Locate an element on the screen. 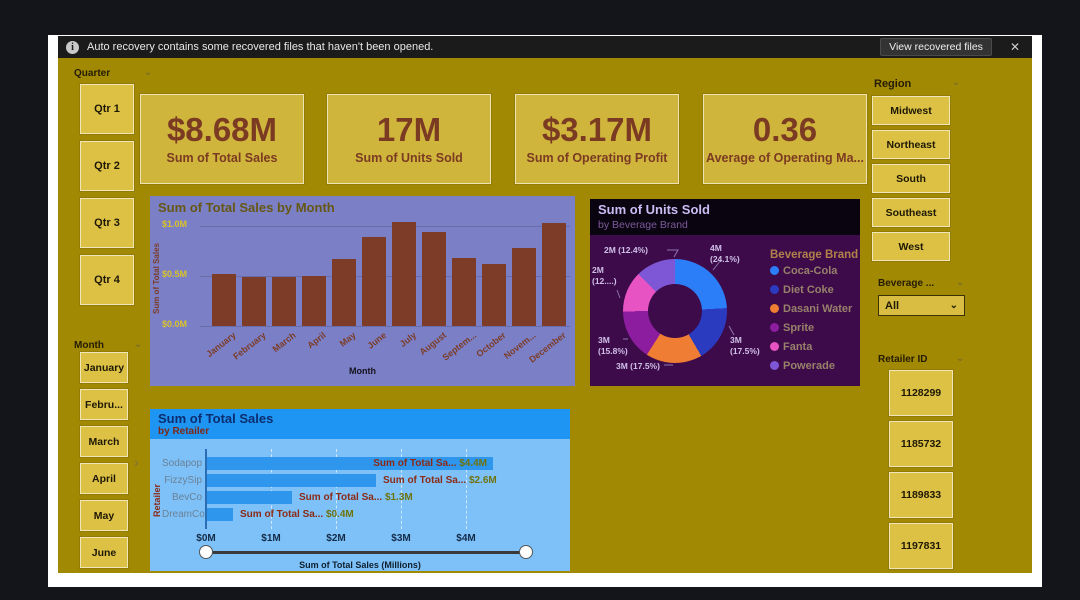  month-y-tick: $0.0M is located at coordinates (175, 324).